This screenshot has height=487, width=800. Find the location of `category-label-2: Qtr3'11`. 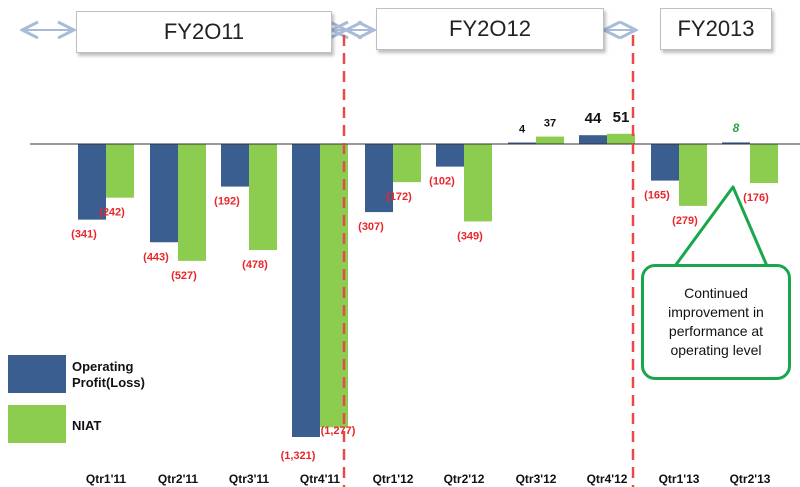

category-label-2: Qtr3'11 is located at coordinates (249, 479).